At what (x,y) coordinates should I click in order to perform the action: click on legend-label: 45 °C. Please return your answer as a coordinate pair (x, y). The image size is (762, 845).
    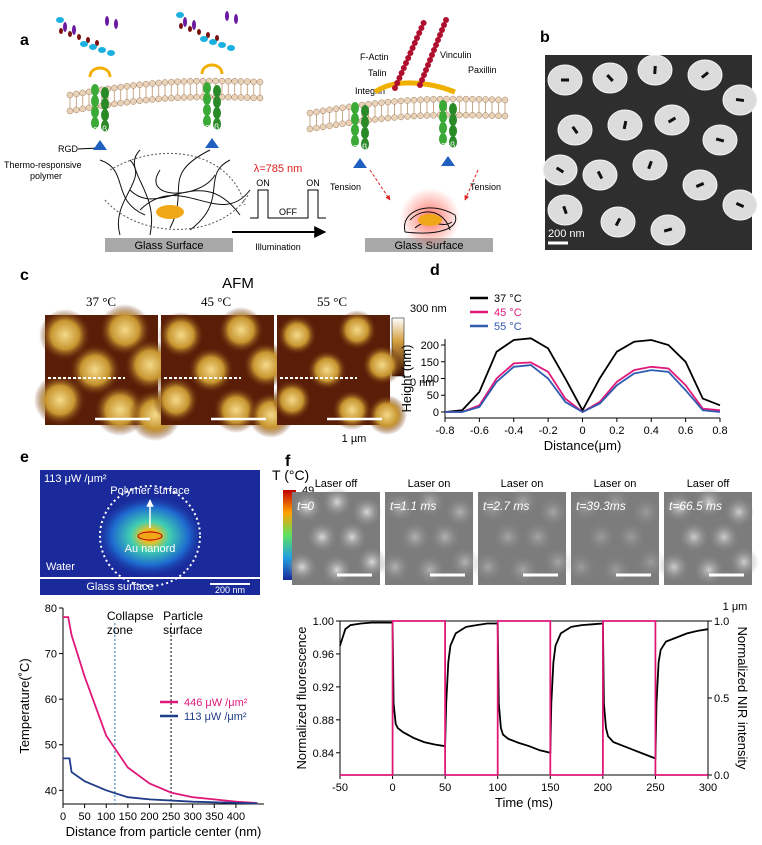
    Looking at the image, I should click on (508, 313).